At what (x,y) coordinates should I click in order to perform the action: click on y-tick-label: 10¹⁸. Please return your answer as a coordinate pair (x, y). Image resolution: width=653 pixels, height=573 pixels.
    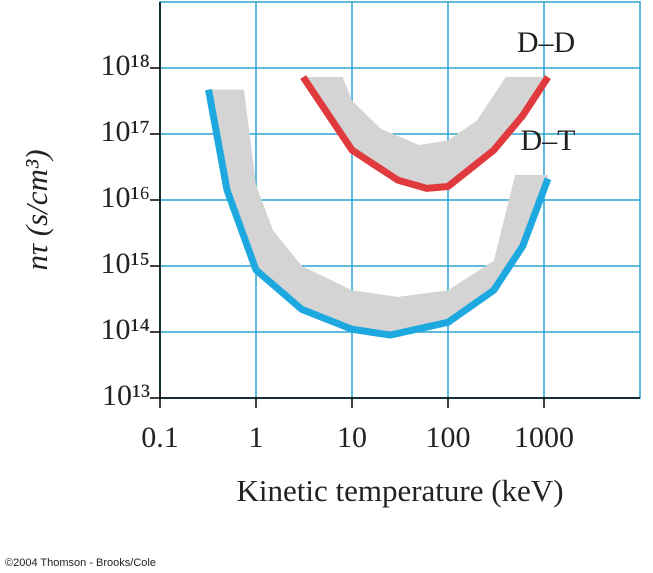
    Looking at the image, I should click on (125, 65).